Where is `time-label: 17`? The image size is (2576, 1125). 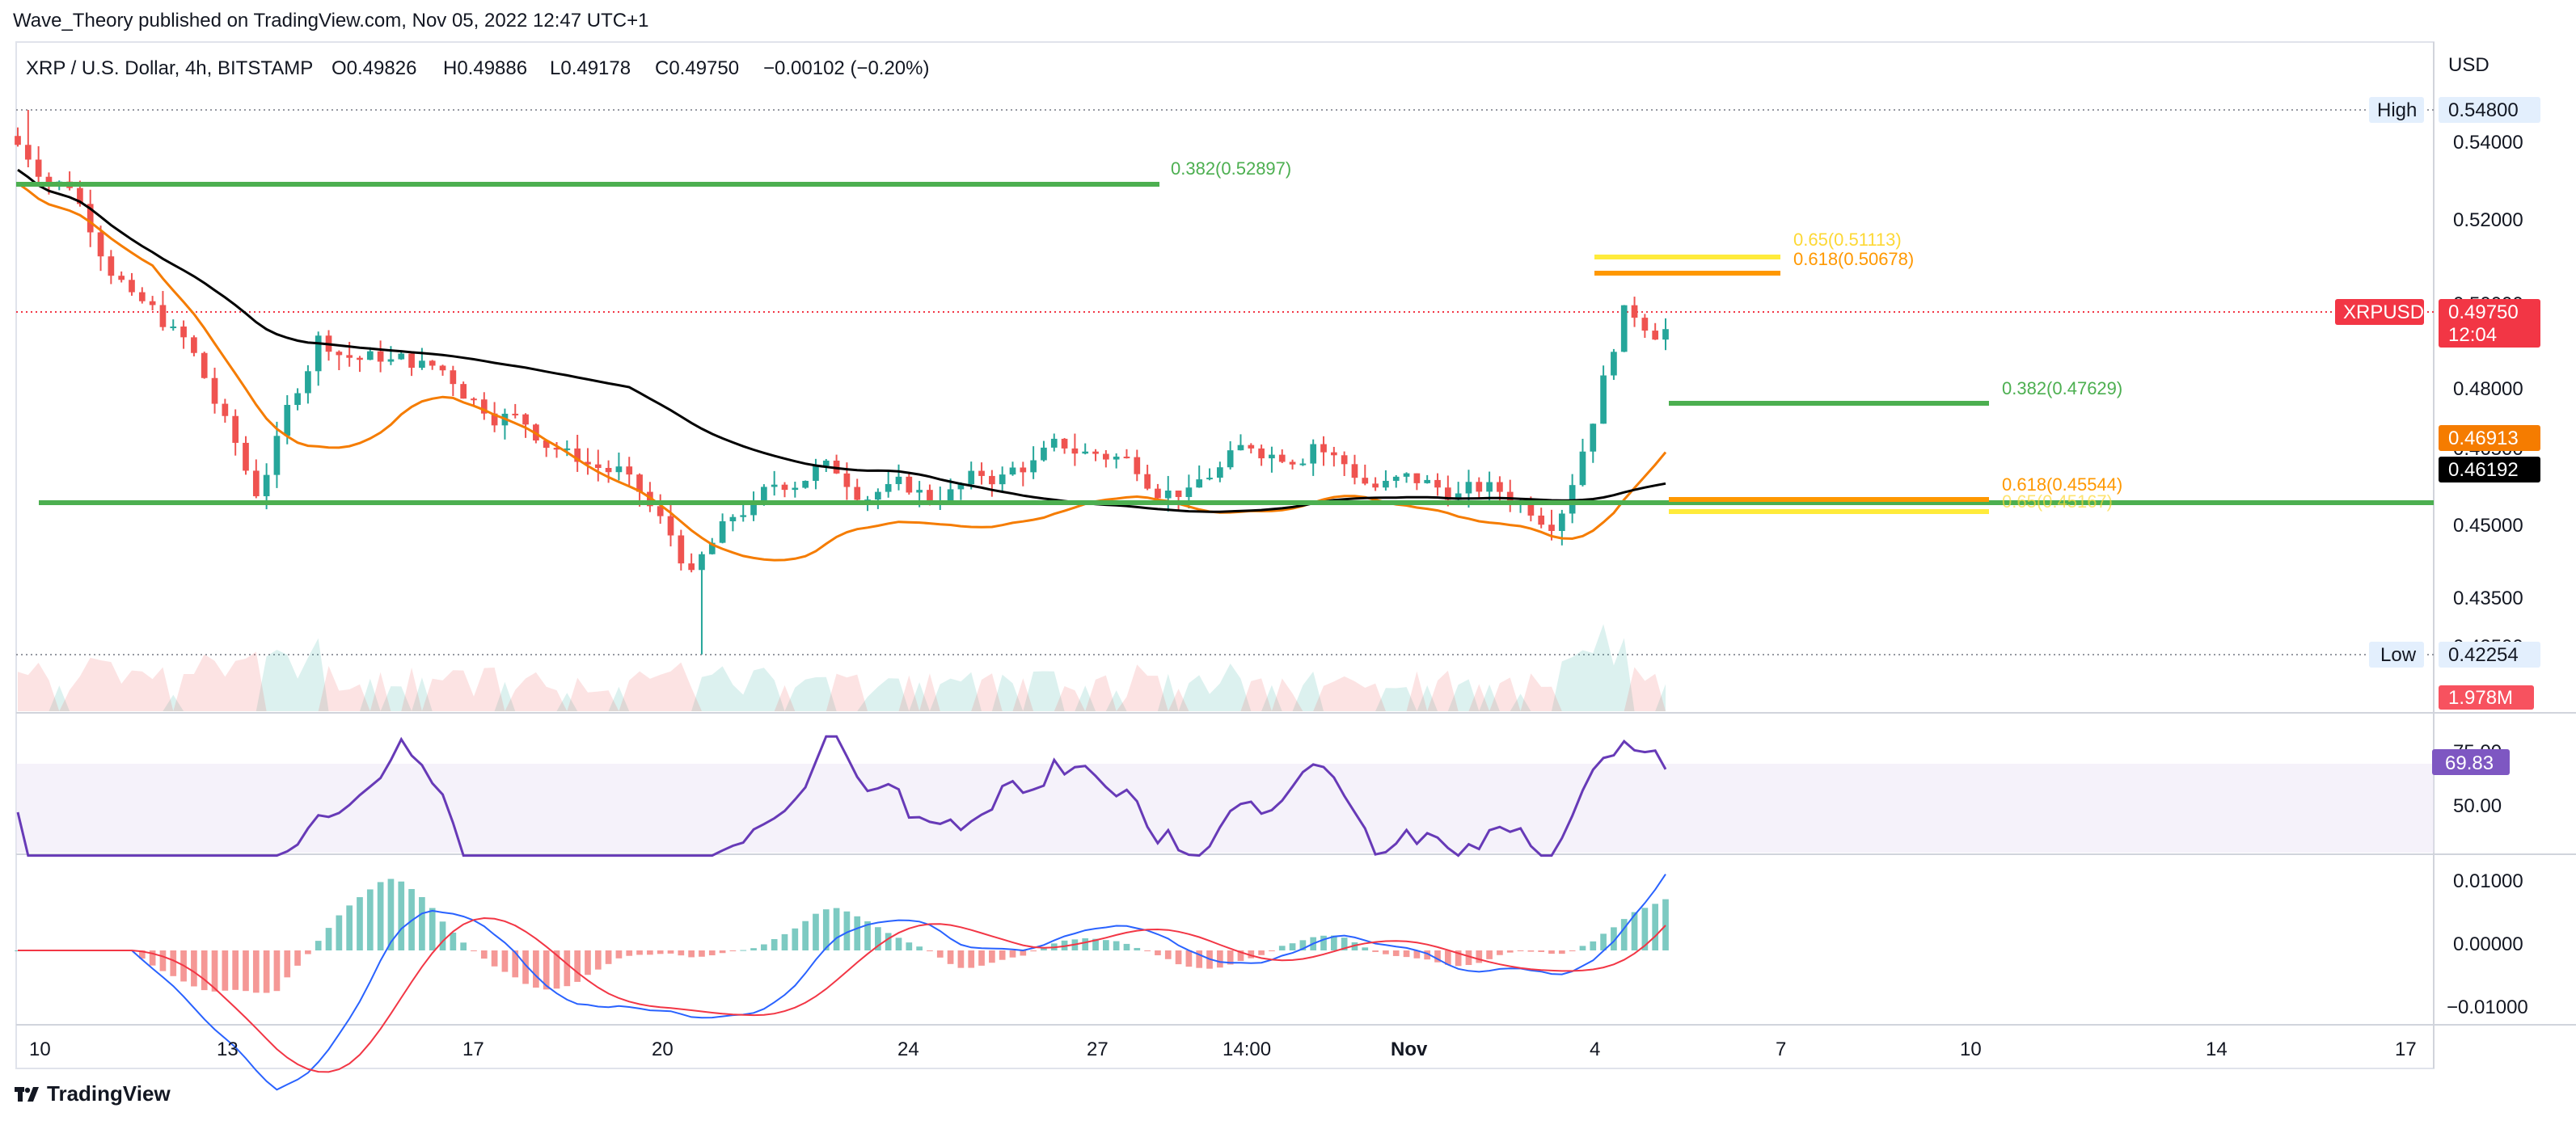 time-label: 17 is located at coordinates (473, 1049).